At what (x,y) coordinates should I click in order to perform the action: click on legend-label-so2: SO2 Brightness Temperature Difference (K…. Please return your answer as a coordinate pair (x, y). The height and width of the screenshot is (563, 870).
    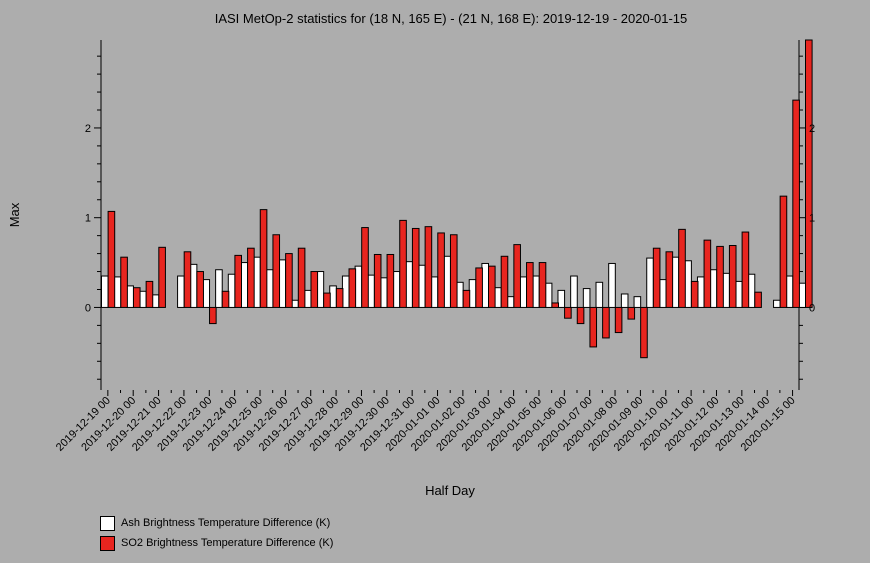
    Looking at the image, I should click on (227, 543).